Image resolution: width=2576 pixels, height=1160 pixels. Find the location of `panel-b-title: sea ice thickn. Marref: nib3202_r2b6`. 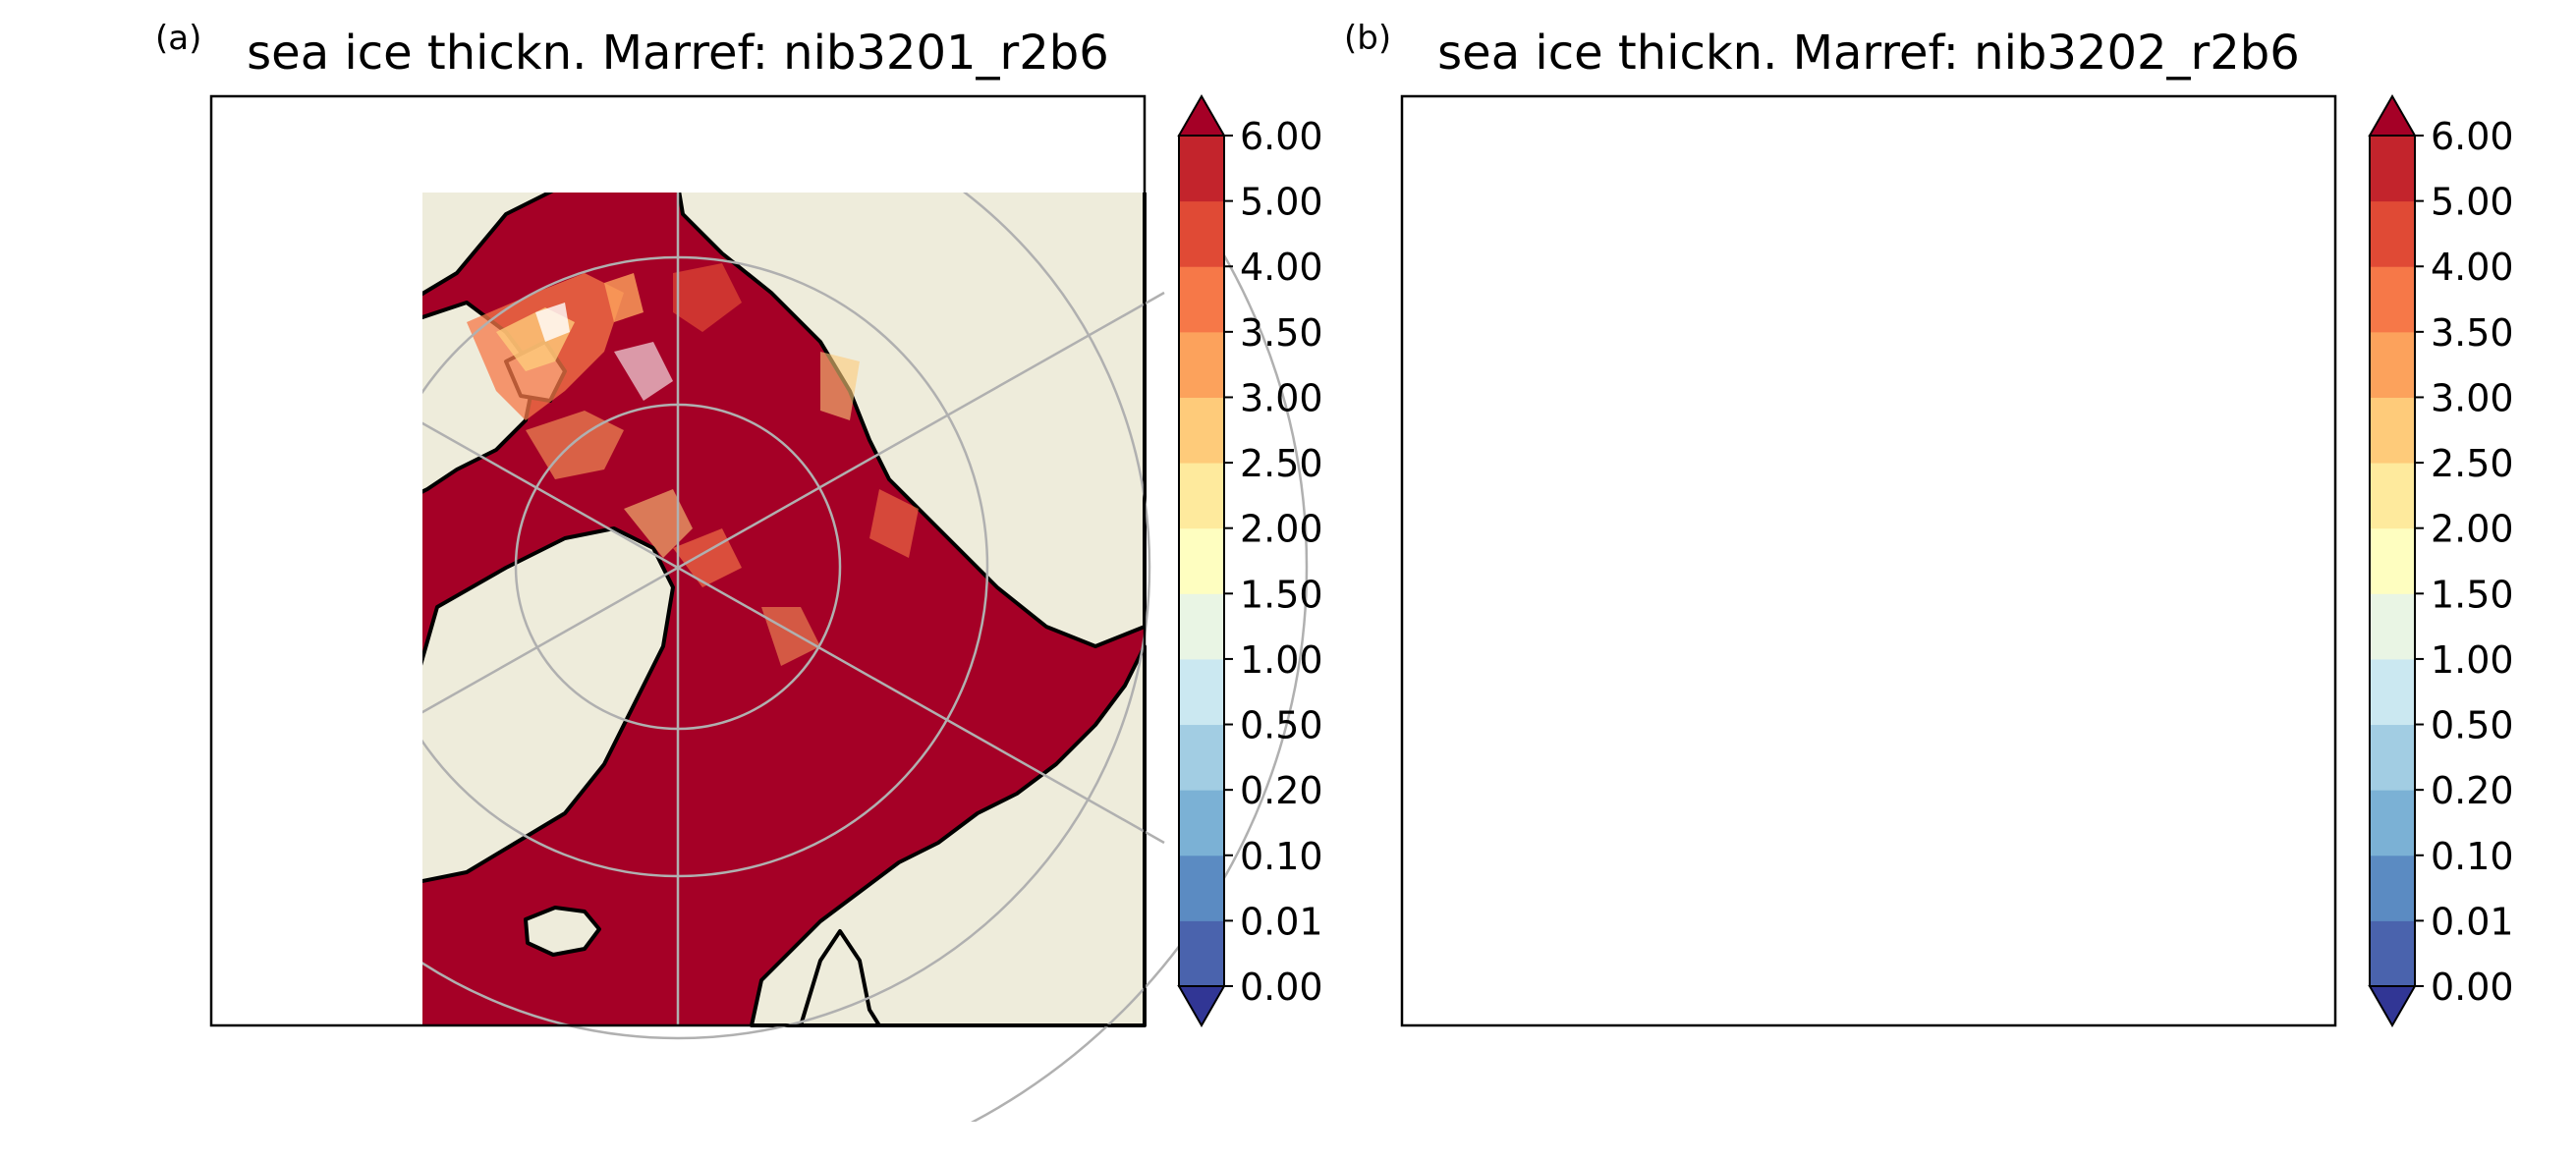

panel-b-title: sea ice thickn. Marref: nib3202_r2b6 is located at coordinates (1868, 53).